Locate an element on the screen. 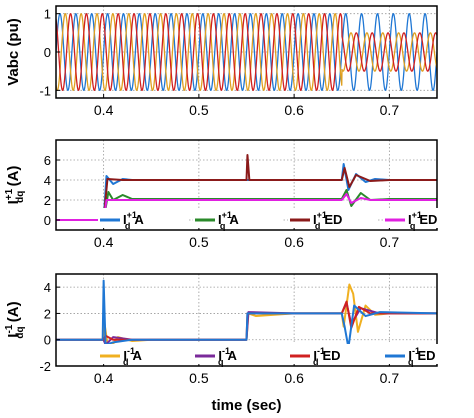 The image size is (474, 418). legend-label: I+1 q ED is located at coordinates (422, 220).